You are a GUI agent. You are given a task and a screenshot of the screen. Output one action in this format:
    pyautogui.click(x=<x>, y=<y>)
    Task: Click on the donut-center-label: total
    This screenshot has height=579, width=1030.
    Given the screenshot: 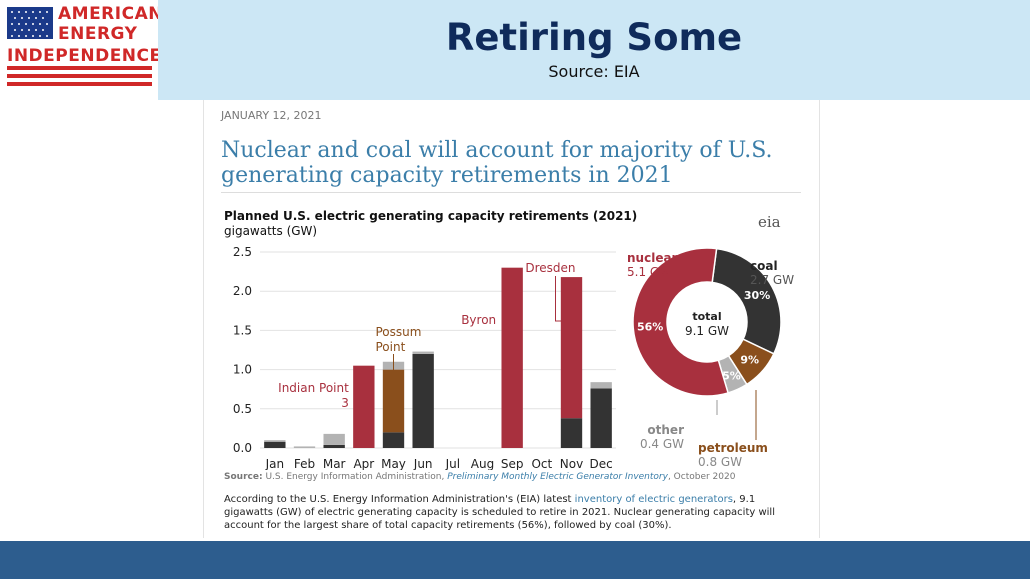 What is the action you would take?
    pyautogui.click(x=706, y=316)
    